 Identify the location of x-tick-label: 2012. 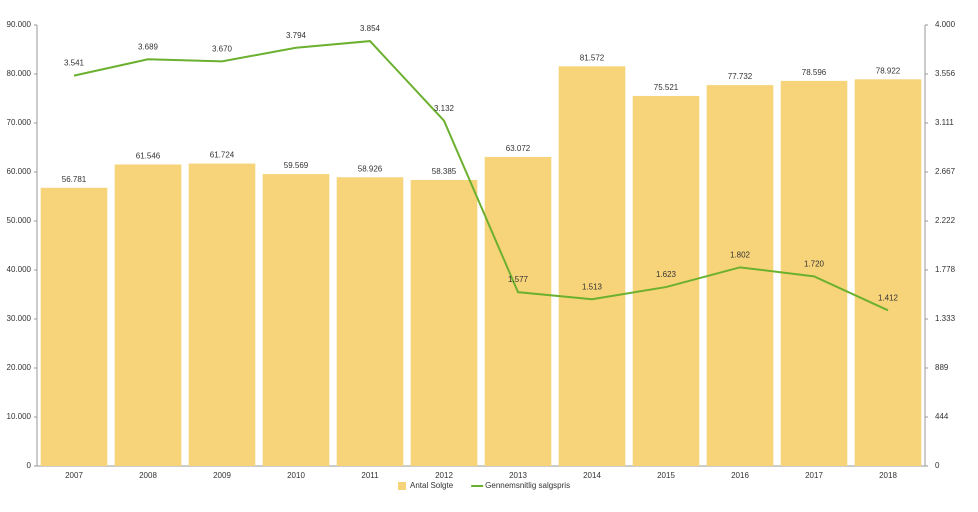
(444, 475).